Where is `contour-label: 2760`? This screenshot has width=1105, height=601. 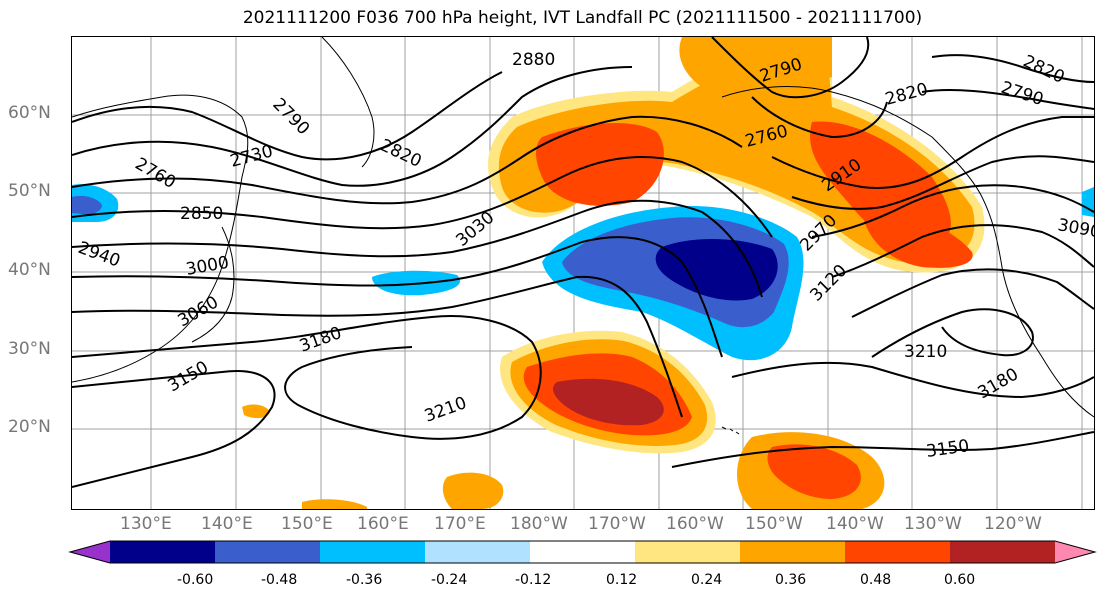 contour-label: 2760 is located at coordinates (155, 173).